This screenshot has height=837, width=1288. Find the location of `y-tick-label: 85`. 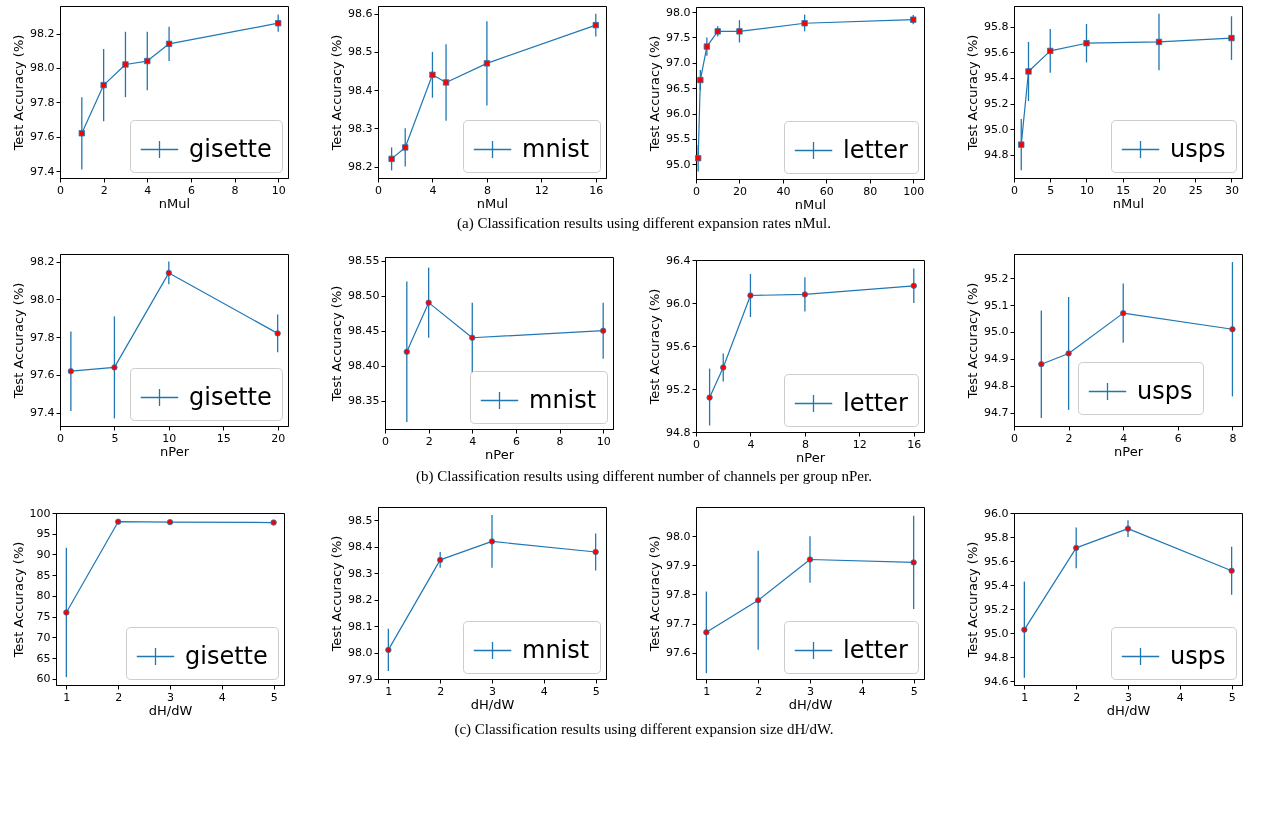

y-tick-label: 85 is located at coordinates (43, 575).